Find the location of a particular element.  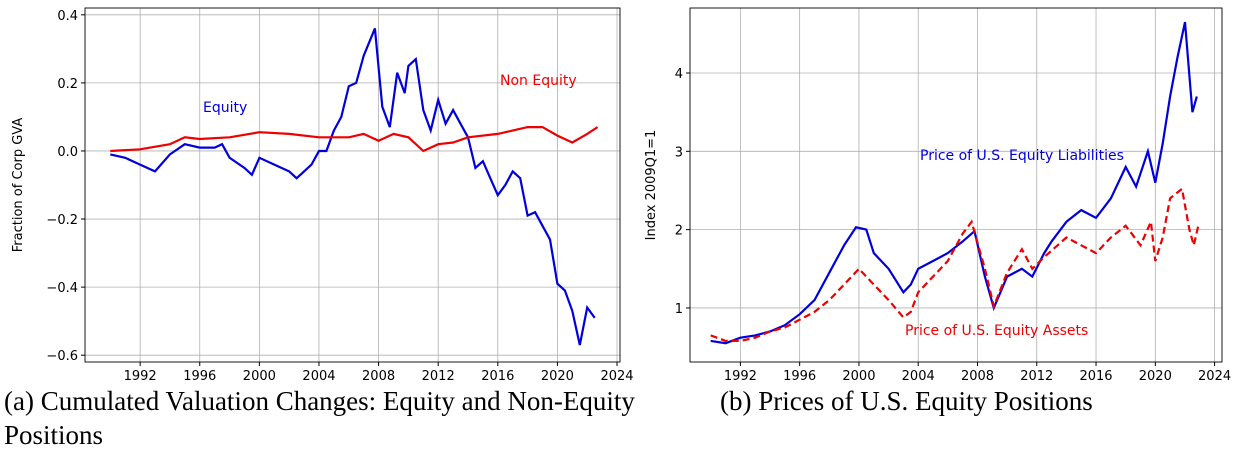

y-tick-label: 4 is located at coordinates (679, 74).